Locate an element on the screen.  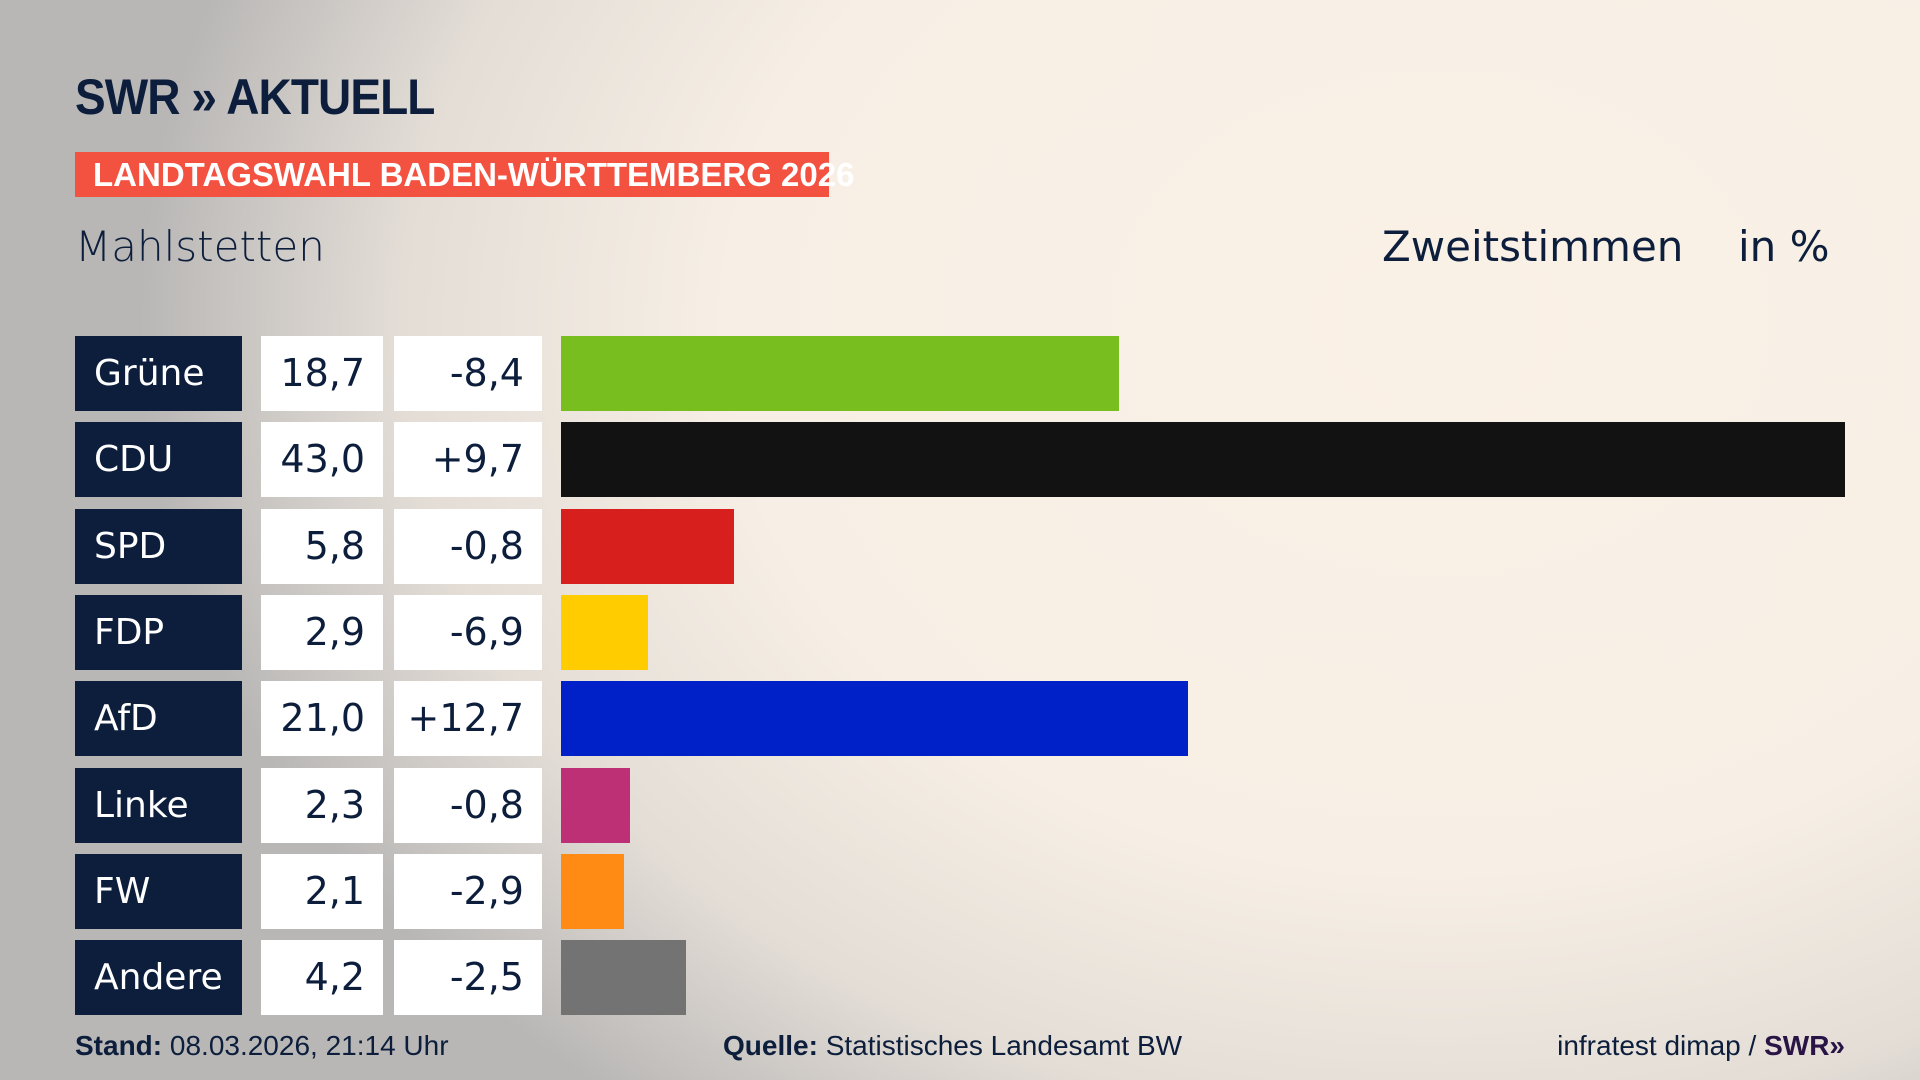
place-title: Mahlstetten is located at coordinates (200, 246).